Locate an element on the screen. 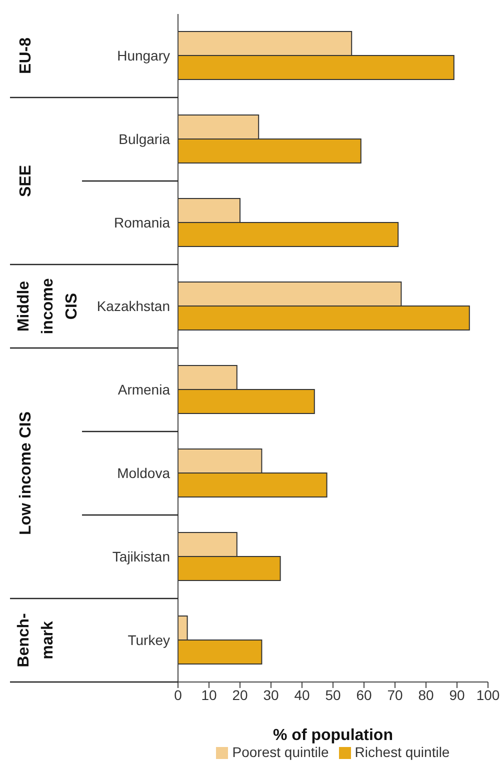 This screenshot has height=782, width=503. text: SEE is located at coordinates (26, 181).